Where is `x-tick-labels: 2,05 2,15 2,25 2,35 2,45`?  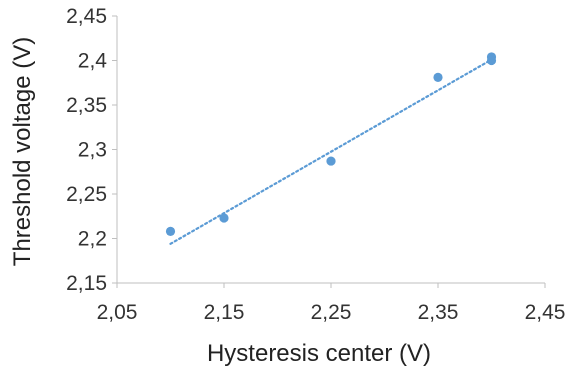 x-tick-labels: 2,05 2,15 2,25 2,35 2,45 is located at coordinates (331, 312).